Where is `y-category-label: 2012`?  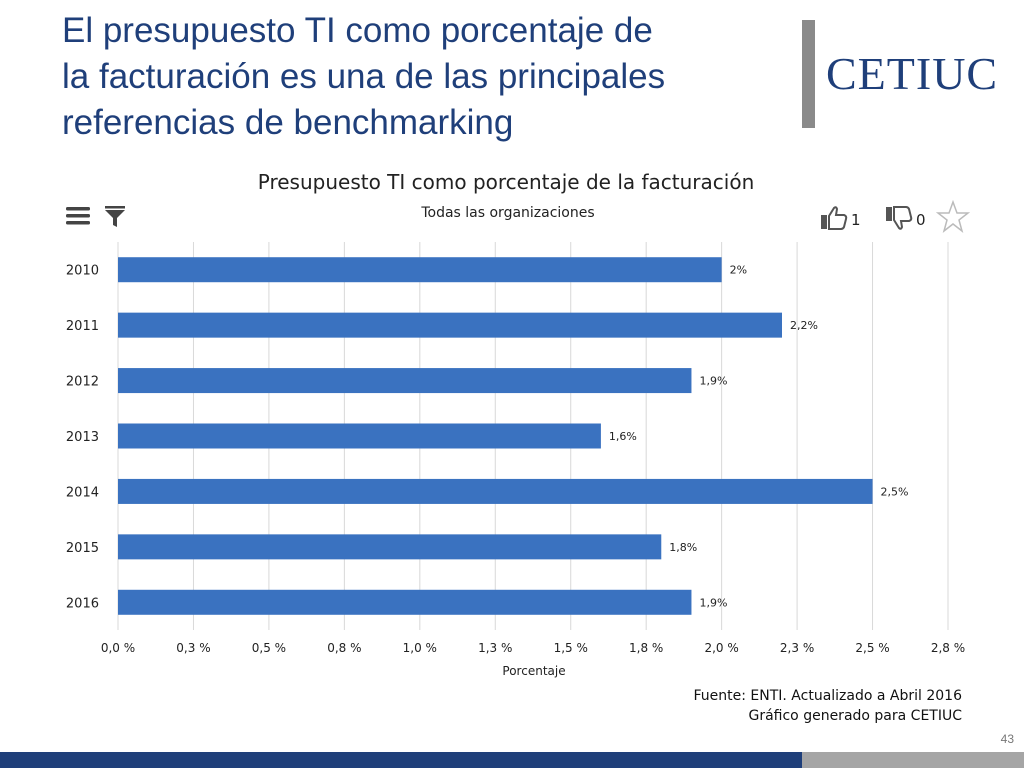 y-category-label: 2012 is located at coordinates (82, 382).